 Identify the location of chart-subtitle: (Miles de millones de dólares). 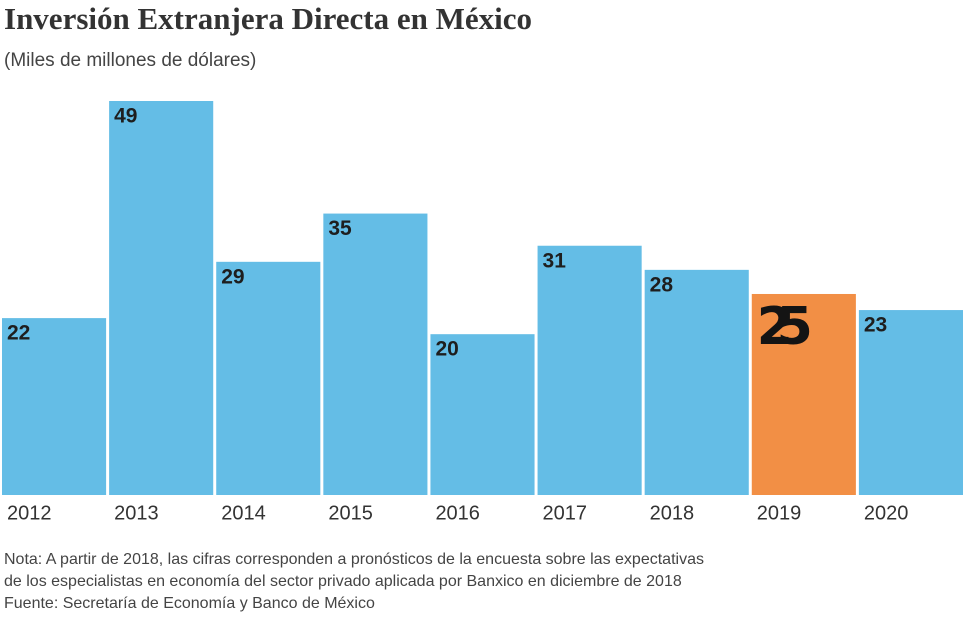
(130, 60).